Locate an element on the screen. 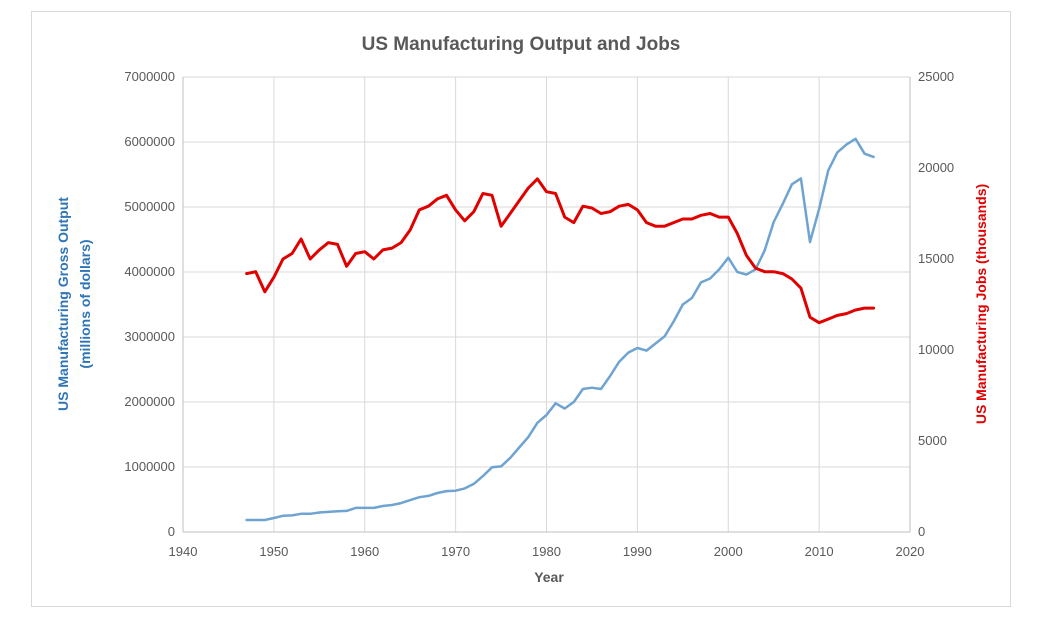  left-tick-label: 6000000 is located at coordinates (149, 141).